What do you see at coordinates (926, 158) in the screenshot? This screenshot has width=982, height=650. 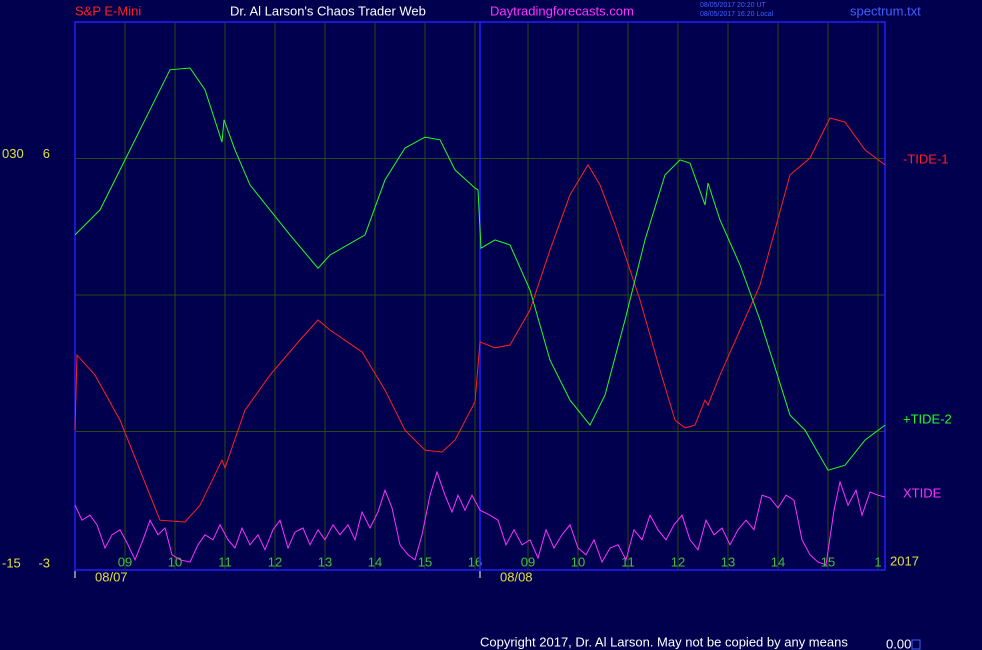 I see `legend-label: -TIDE-1` at bounding box center [926, 158].